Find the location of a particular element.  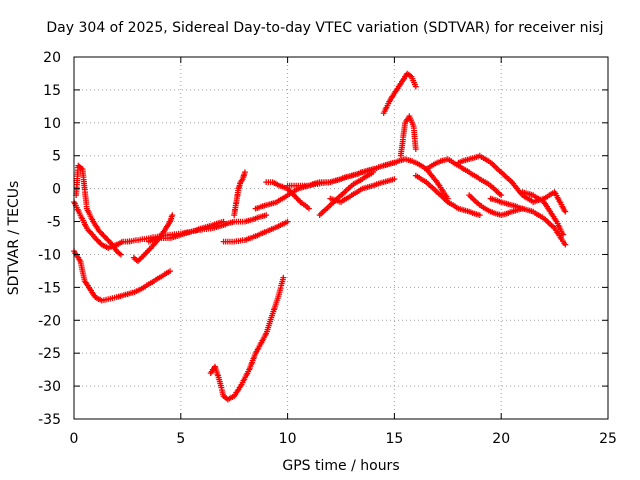

series-arc-18: +++++++++++++++++++++++++++++++++++++++ is located at coordinates (447, 195).